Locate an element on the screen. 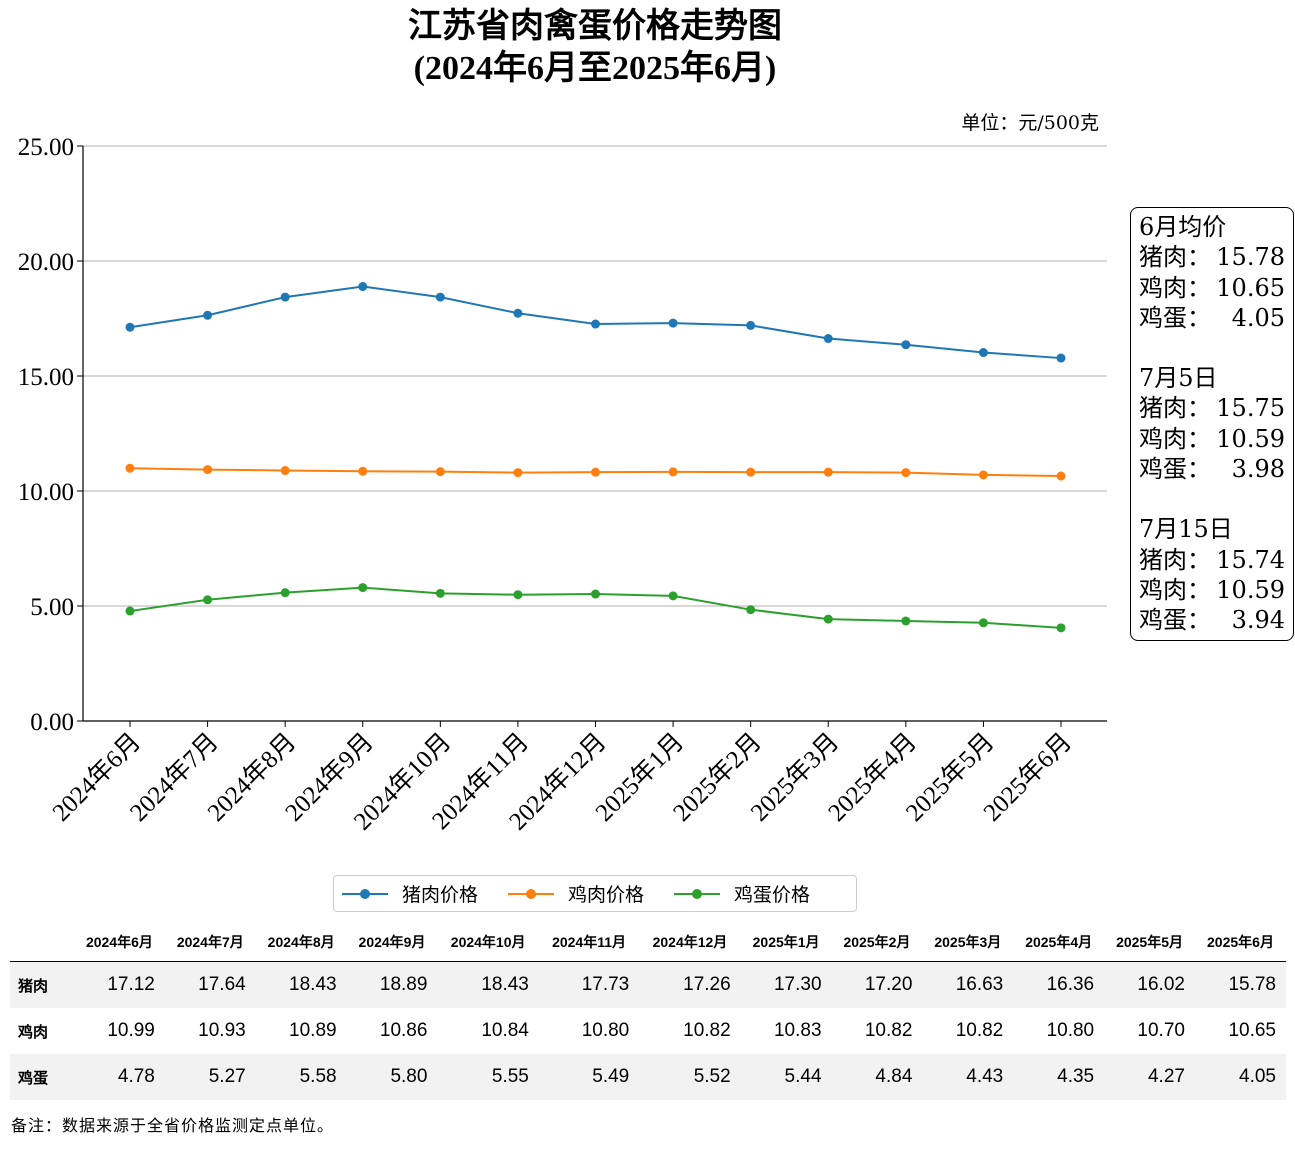  table-cell: 17.30 is located at coordinates (786, 984).